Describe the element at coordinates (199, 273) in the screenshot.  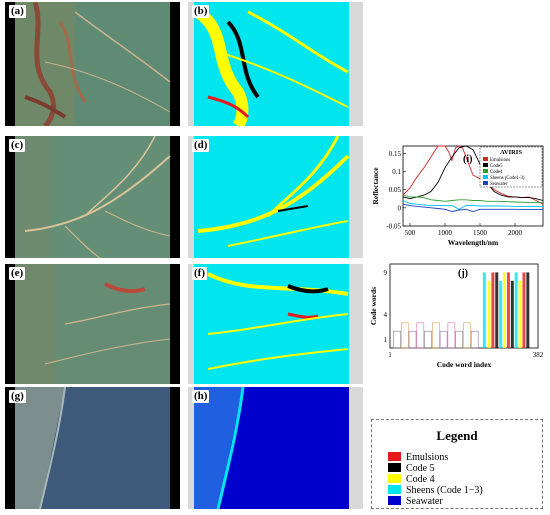
I see `panel-label-f: (f)` at that location.